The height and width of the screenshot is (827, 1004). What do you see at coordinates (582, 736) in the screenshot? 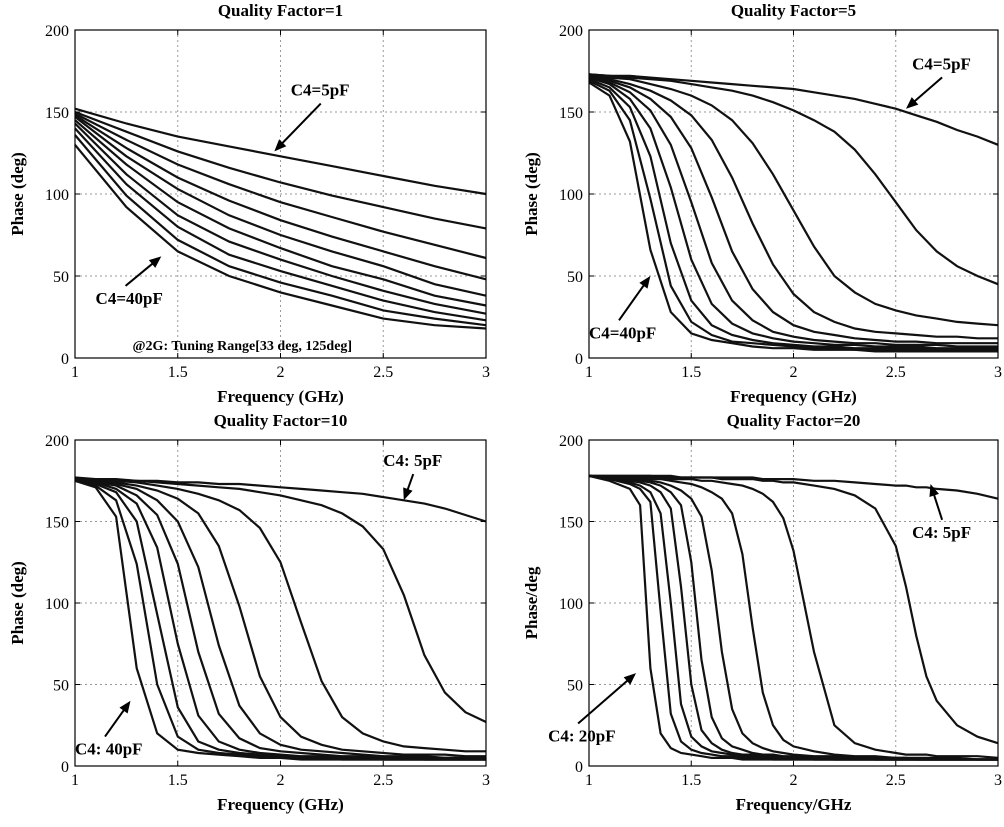
I see `annotation-label: C4: 20pF` at bounding box center [582, 736].